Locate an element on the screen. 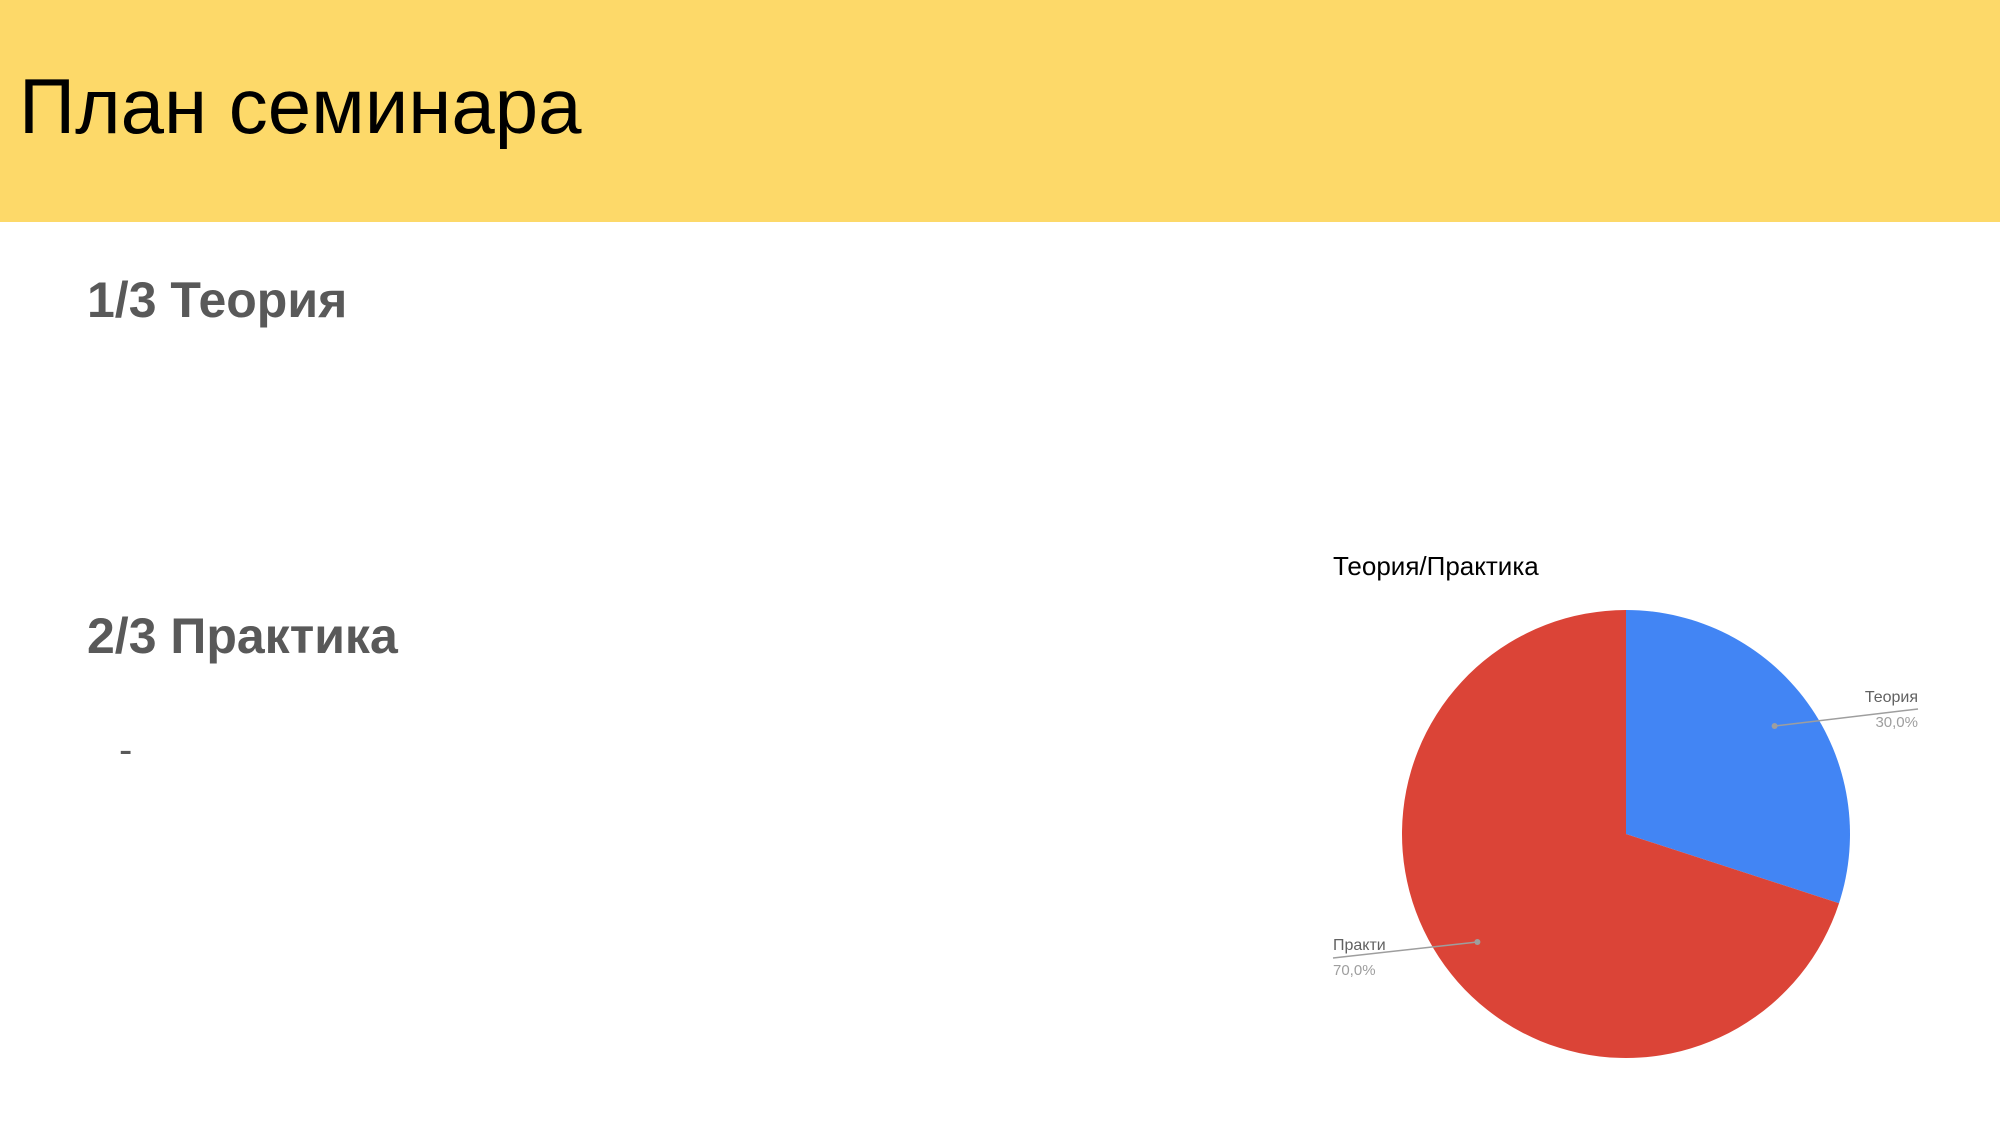 This screenshot has width=2000, height=1125. pie-chart-svg: Теория/Практика Теория 30,0% Практи 70,0% is located at coordinates (1625, 804).